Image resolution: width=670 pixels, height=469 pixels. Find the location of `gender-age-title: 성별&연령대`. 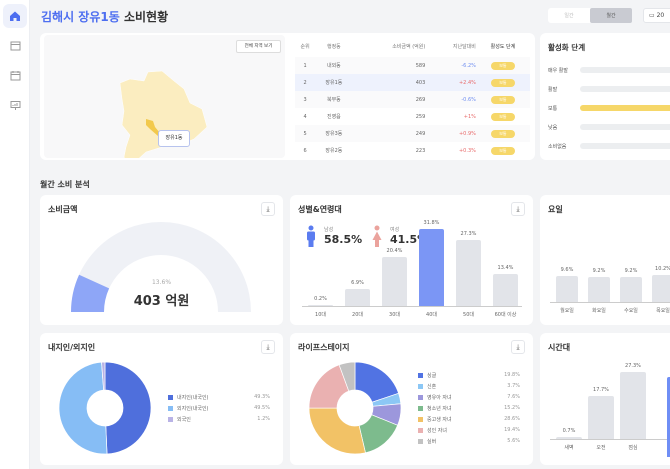

gender-age-title: 성별&연령대 is located at coordinates (320, 209).